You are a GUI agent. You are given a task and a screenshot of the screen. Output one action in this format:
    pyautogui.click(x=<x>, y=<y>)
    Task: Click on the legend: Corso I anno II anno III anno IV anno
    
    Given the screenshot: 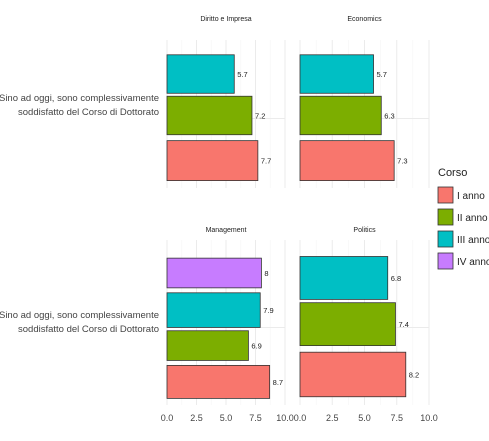 What is the action you would take?
    pyautogui.click(x=463, y=218)
    